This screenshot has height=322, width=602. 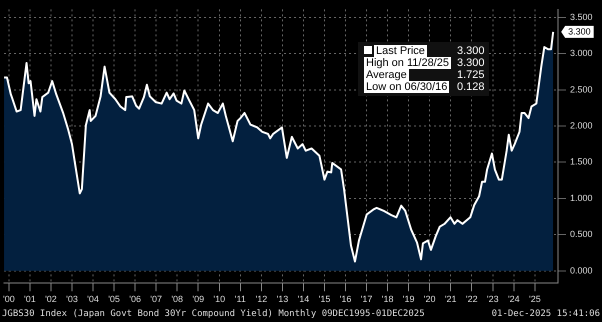 What do you see at coordinates (51, 299) in the screenshot?
I see `x-tick-label: '02` at bounding box center [51, 299].